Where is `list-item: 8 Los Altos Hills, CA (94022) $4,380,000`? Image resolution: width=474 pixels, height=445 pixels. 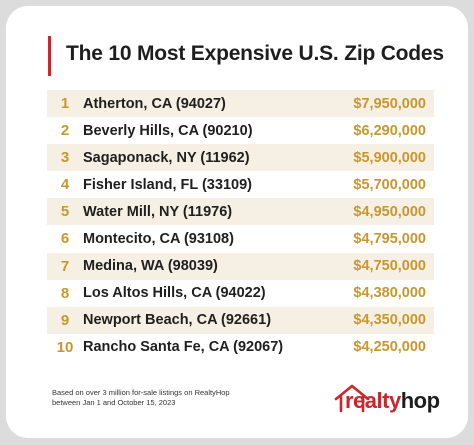
list-item: 8 Los Altos Hills, CA (94022) $4,380,000 is located at coordinates (240, 293).